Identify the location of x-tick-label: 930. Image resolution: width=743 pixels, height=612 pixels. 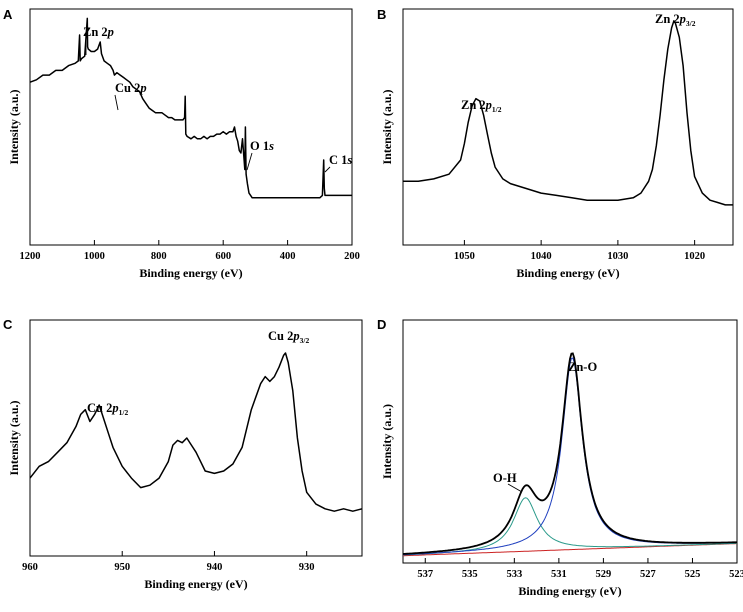
(307, 567).